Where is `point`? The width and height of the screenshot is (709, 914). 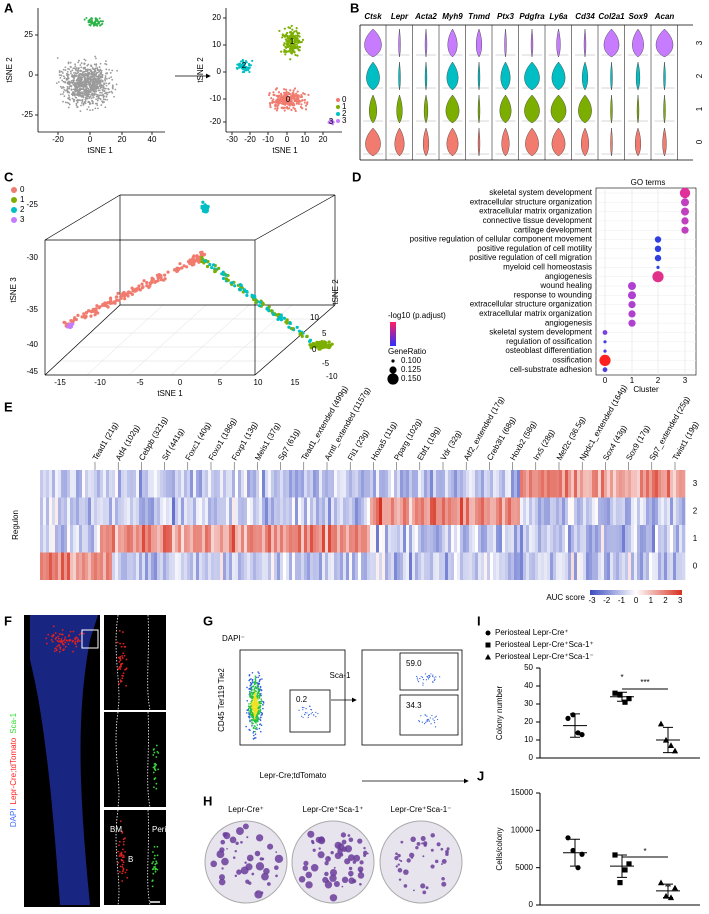 point is located at coordinates (615, 855).